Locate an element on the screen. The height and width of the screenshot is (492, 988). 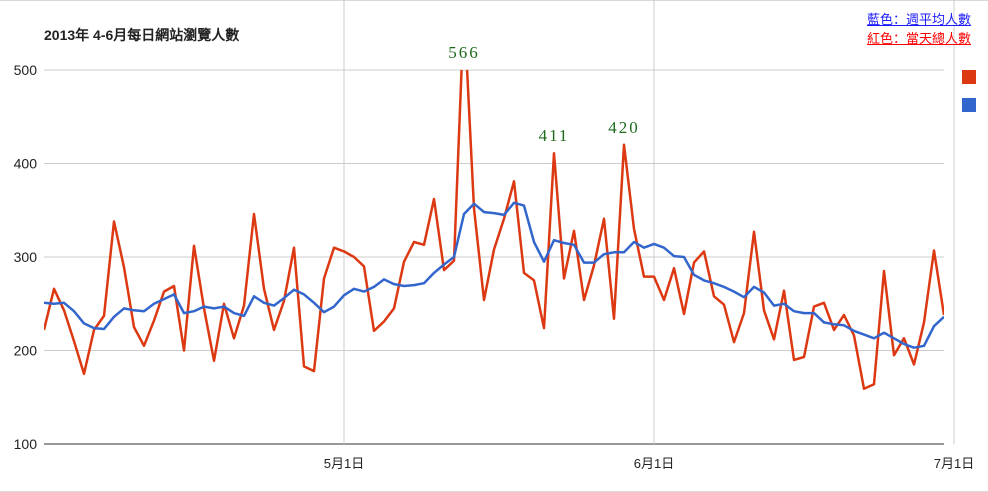
chart-title: 2013年 4-6月每日網站瀏覽人數 is located at coordinates (142, 35).